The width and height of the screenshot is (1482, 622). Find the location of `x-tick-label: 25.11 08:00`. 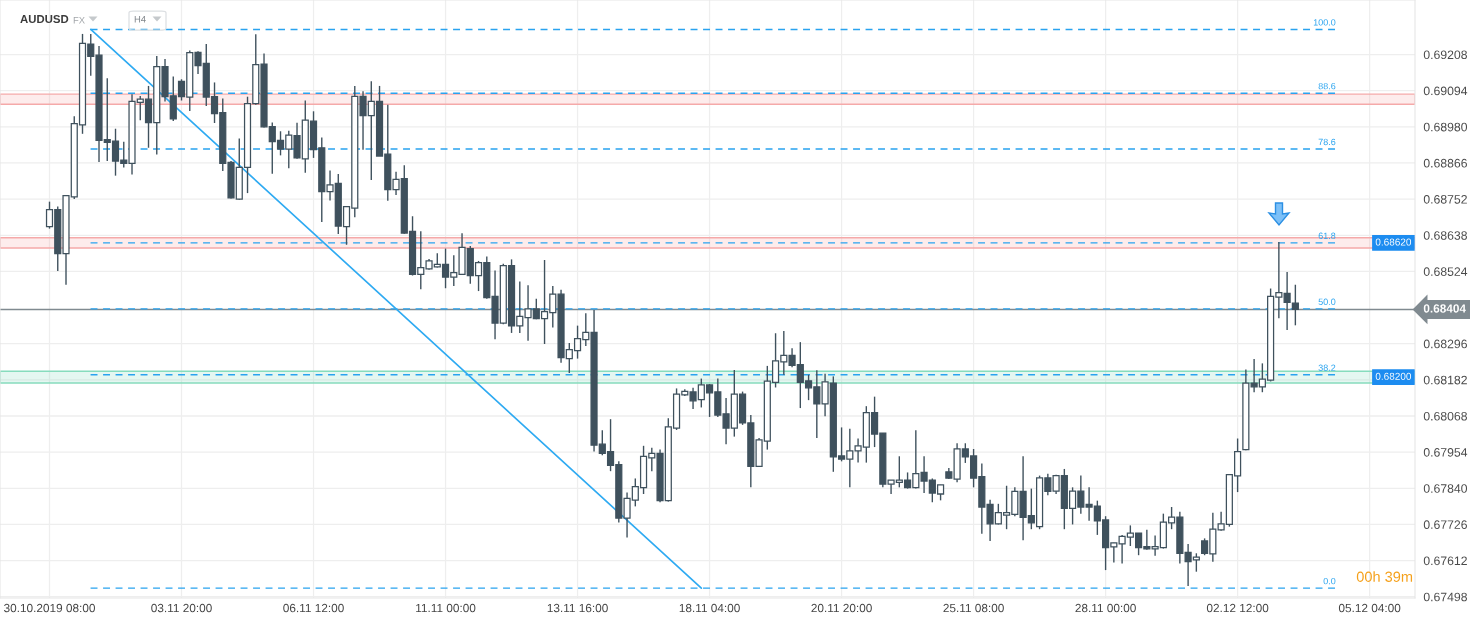

x-tick-label: 25.11 08:00 is located at coordinates (973, 608).